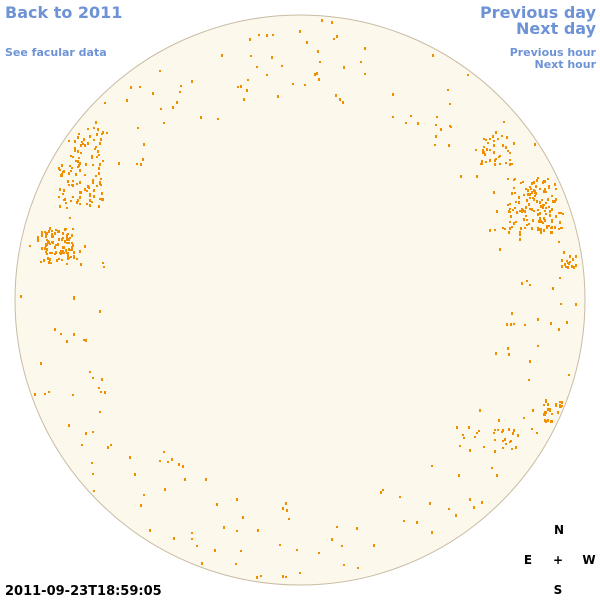  What do you see at coordinates (538, 12) in the screenshot?
I see `previous-day-link: Previous day` at bounding box center [538, 12].